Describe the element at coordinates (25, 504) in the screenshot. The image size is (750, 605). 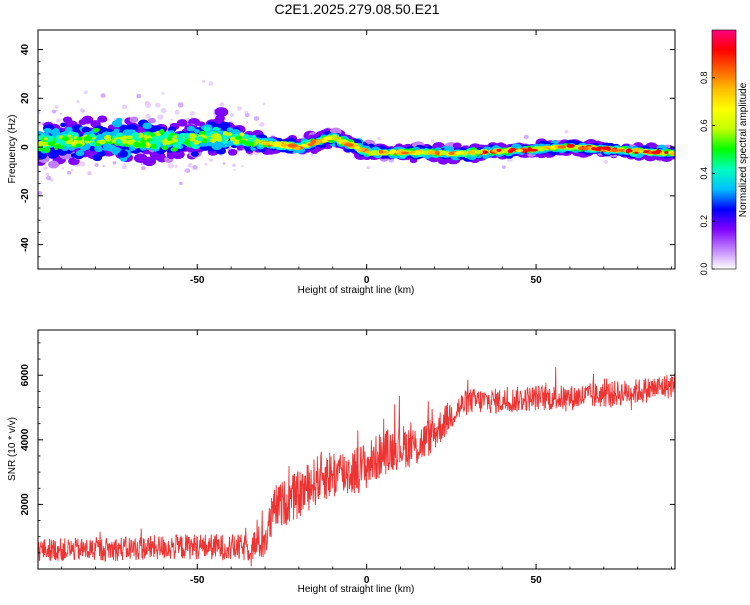
I see `y-tick-label: 2000` at that location.